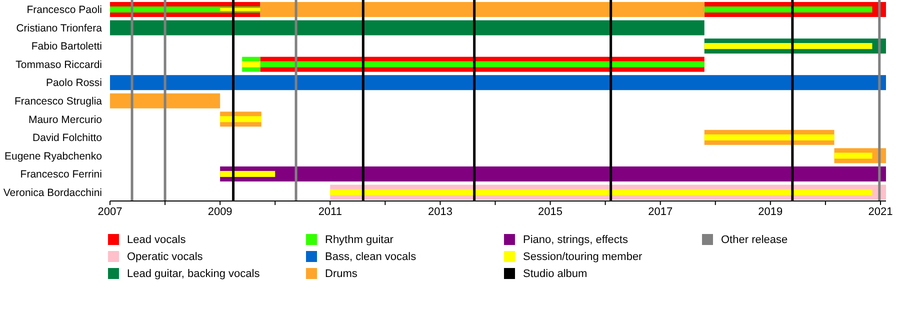  What do you see at coordinates (754, 240) in the screenshot?
I see `legend-label: Other release` at bounding box center [754, 240].